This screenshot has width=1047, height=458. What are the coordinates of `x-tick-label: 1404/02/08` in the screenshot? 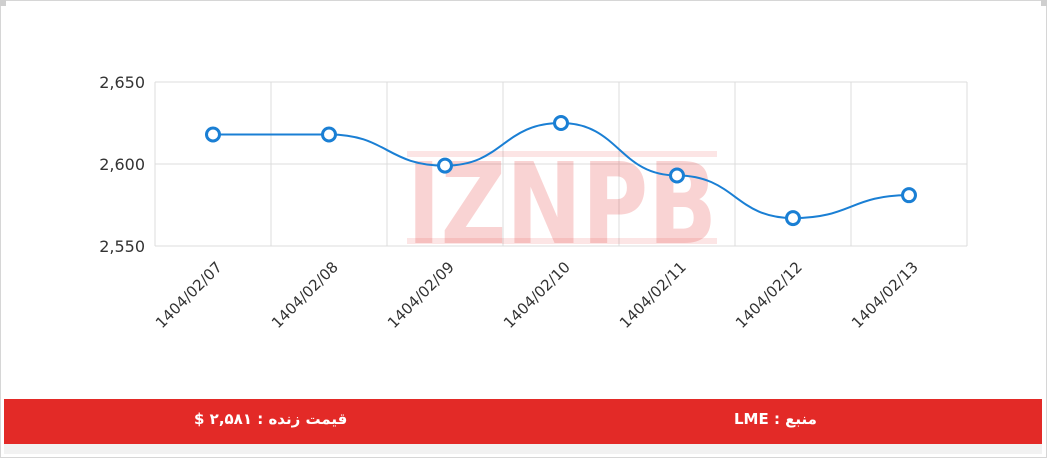 It's located at (305, 295).